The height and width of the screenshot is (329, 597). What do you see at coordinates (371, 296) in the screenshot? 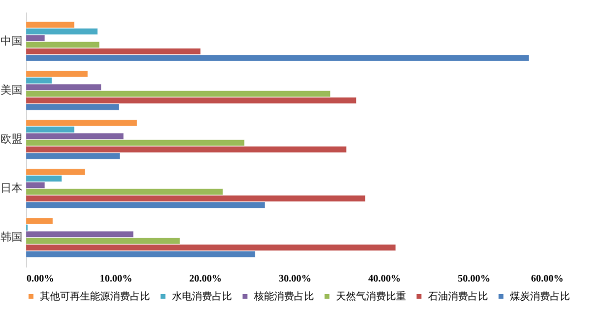
I see `legend-label: 天然气消费比重` at bounding box center [371, 296].